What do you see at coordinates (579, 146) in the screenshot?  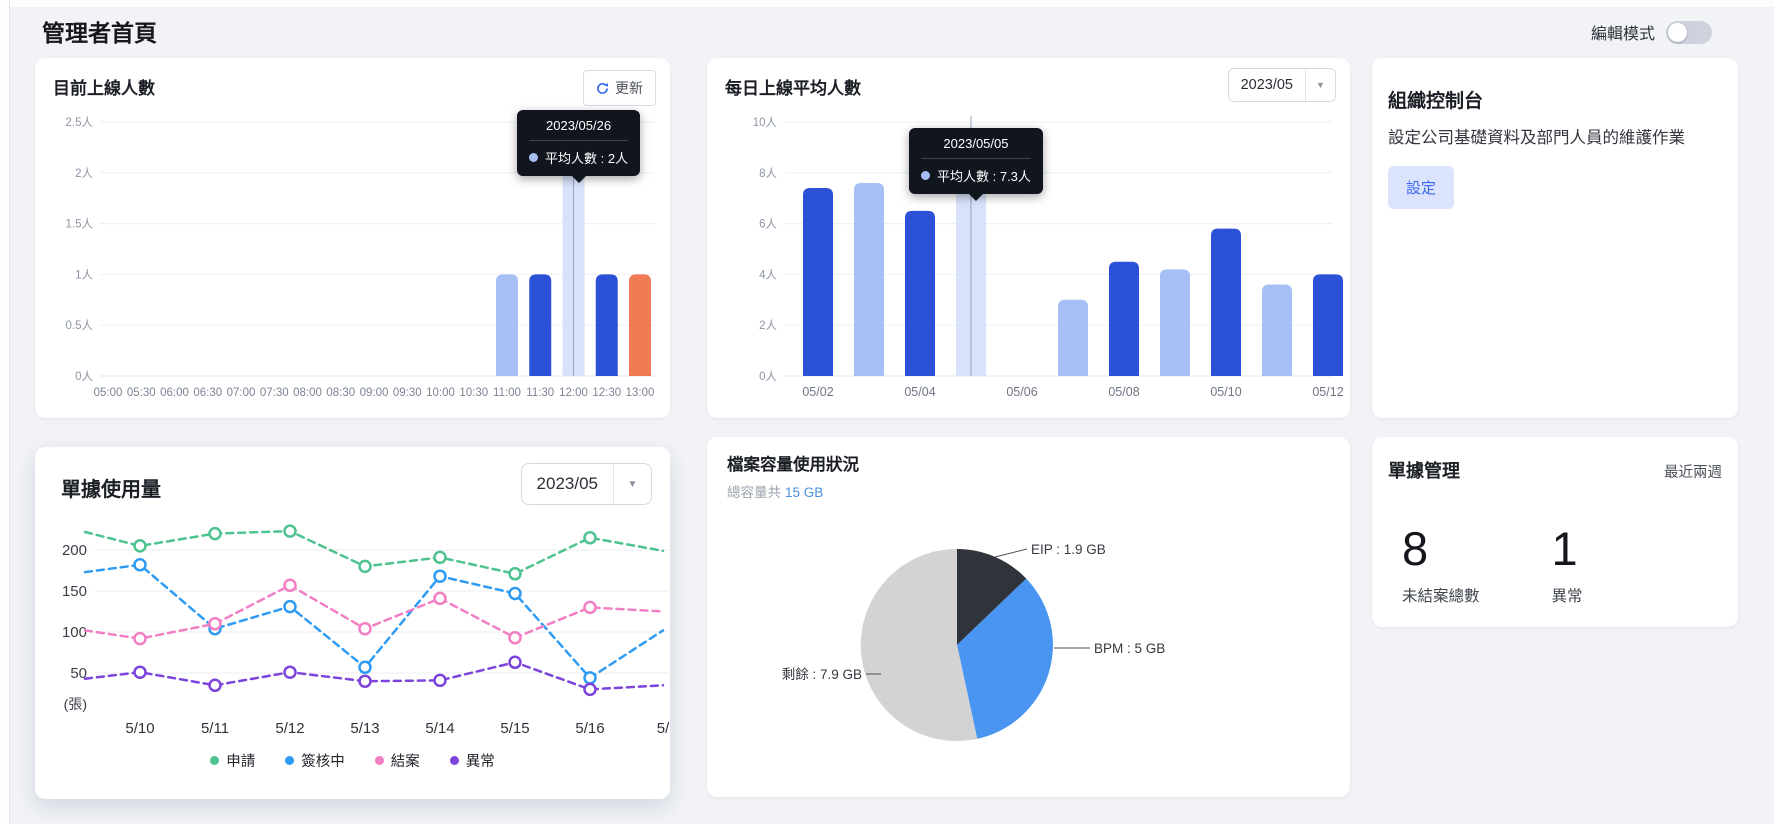 I see `chart-tooltip: 2023/05/26 平均人數 : 2人` at bounding box center [579, 146].